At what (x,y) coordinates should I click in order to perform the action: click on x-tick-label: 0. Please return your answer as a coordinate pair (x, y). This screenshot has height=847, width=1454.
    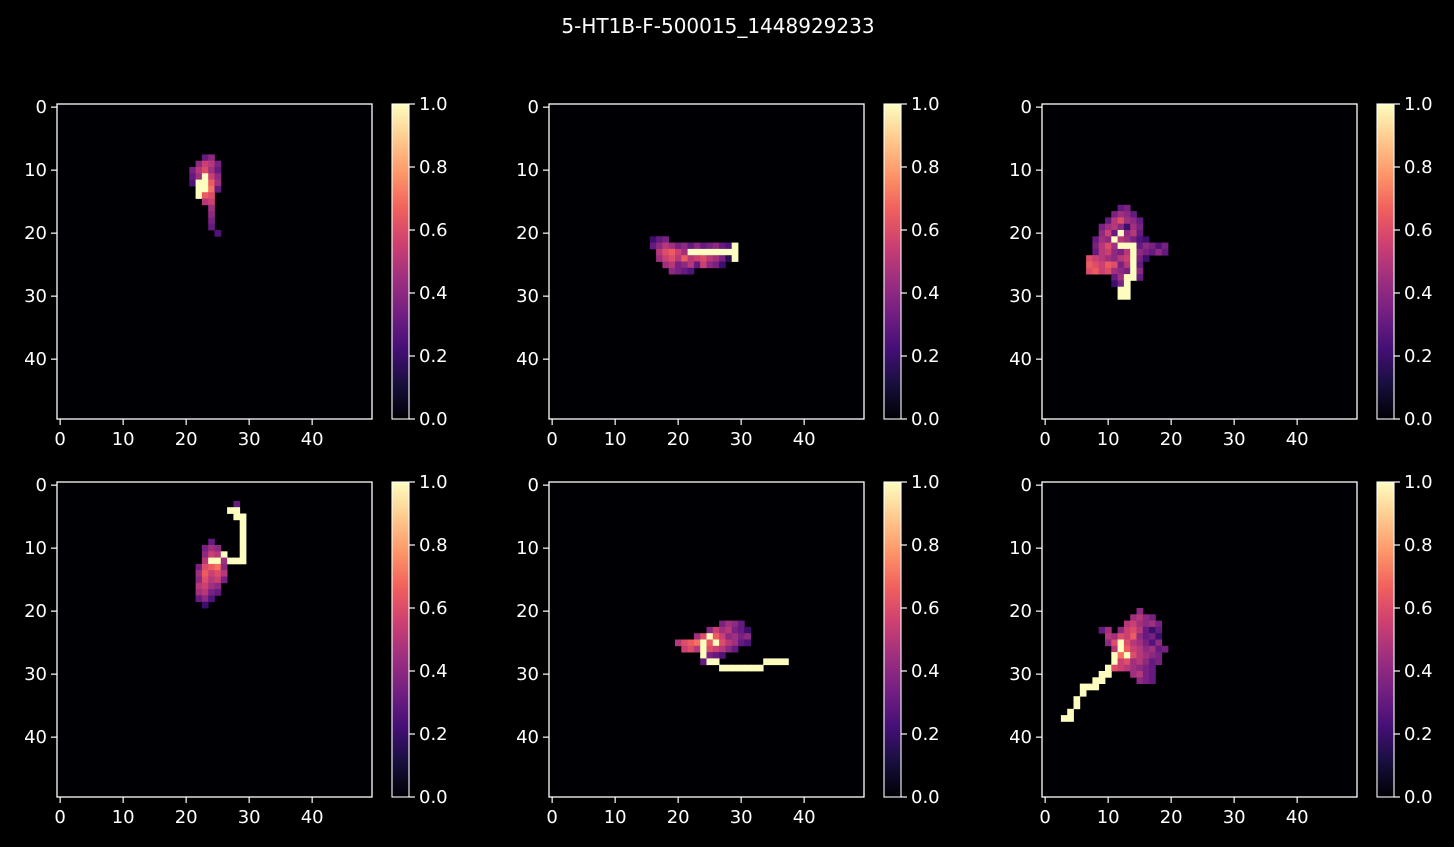
    Looking at the image, I should click on (551, 817).